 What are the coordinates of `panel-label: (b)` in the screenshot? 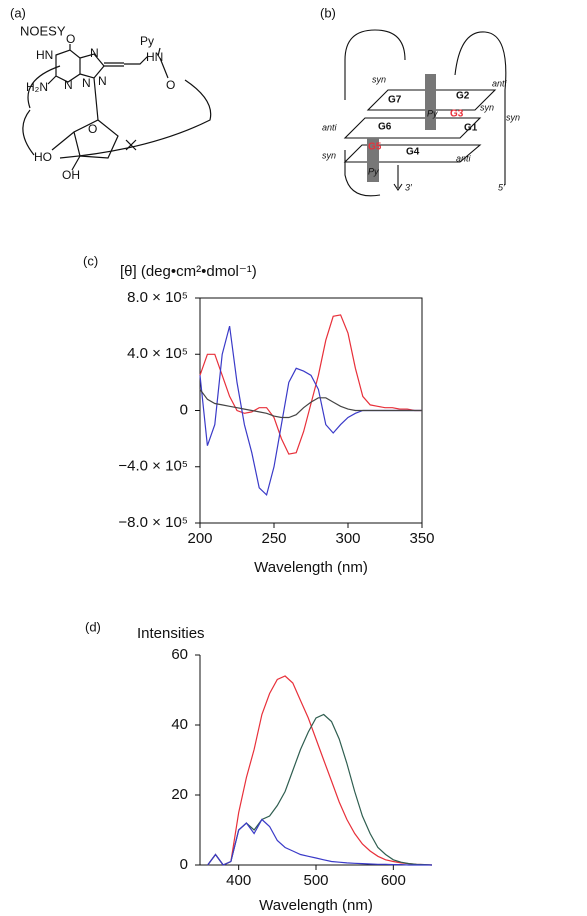 It's located at (328, 12).